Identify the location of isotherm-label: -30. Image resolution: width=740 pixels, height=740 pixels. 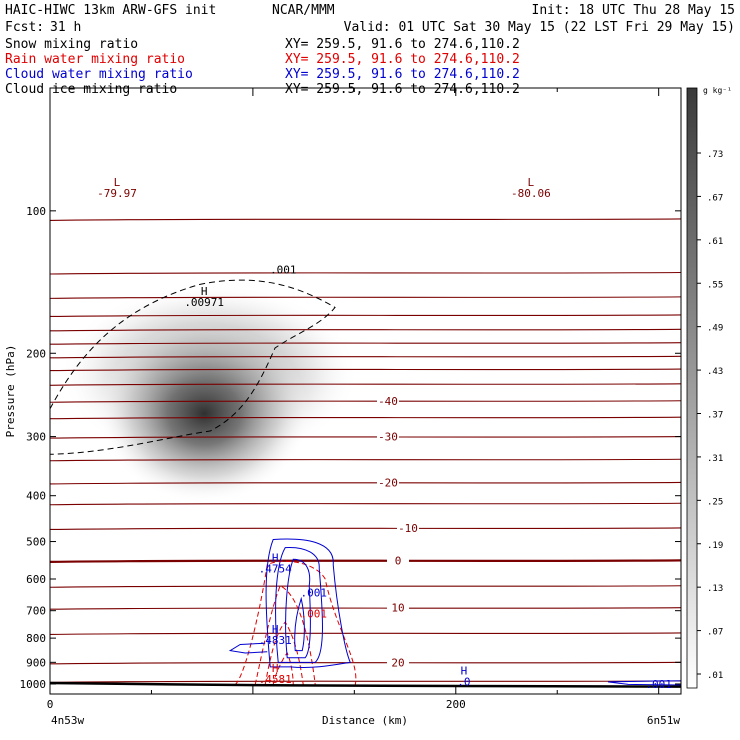
(388, 437).